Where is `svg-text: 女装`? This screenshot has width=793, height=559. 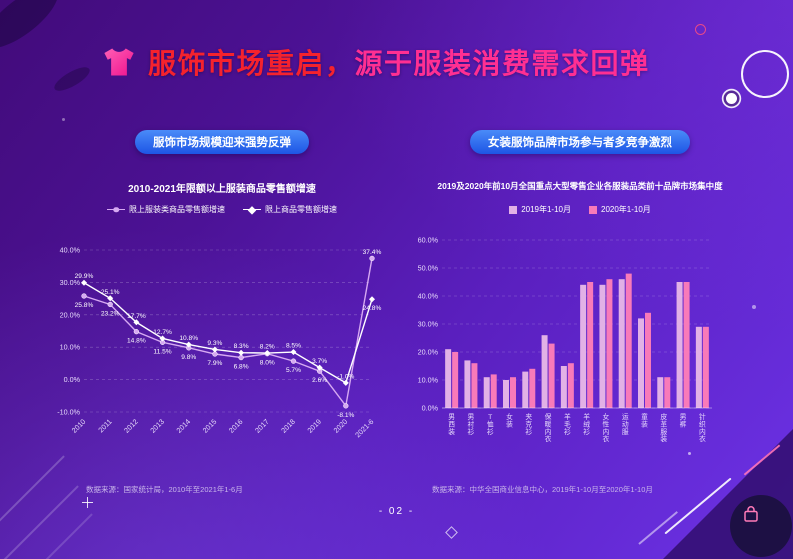 svg-text: 女装 is located at coordinates (509, 420).